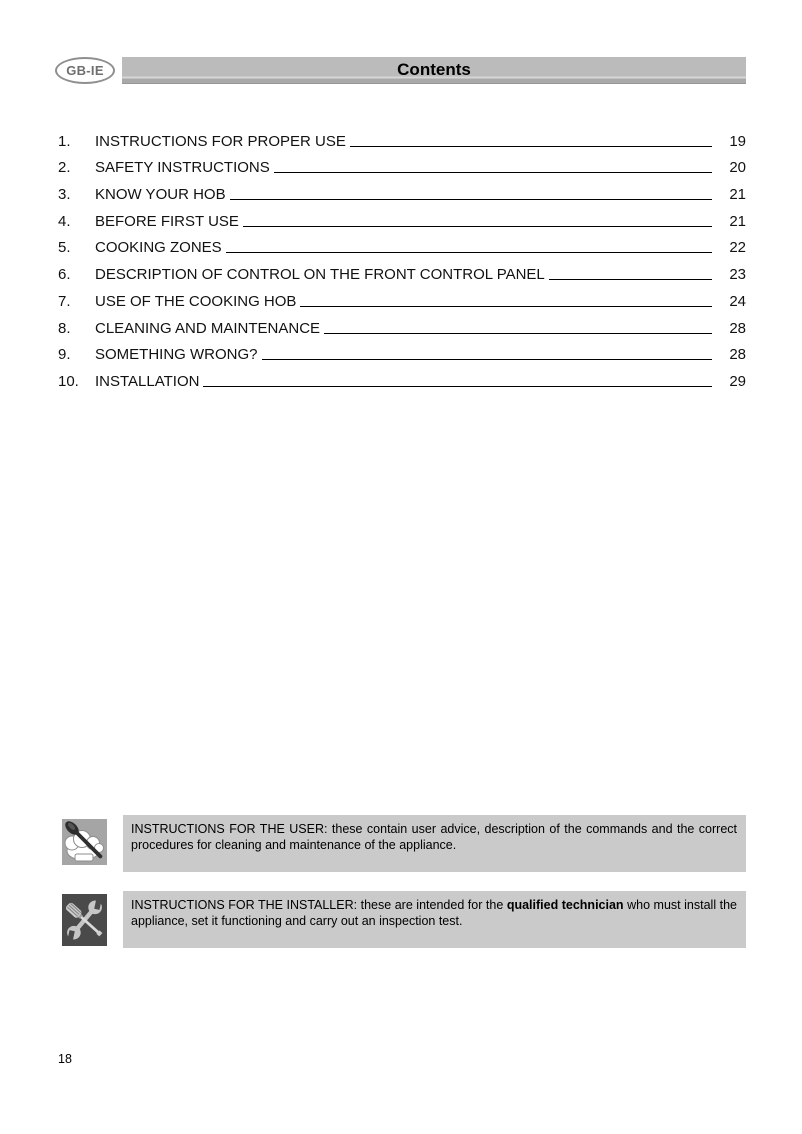  What do you see at coordinates (64, 328) in the screenshot?
I see `toc-entry-number: 8.` at bounding box center [64, 328].